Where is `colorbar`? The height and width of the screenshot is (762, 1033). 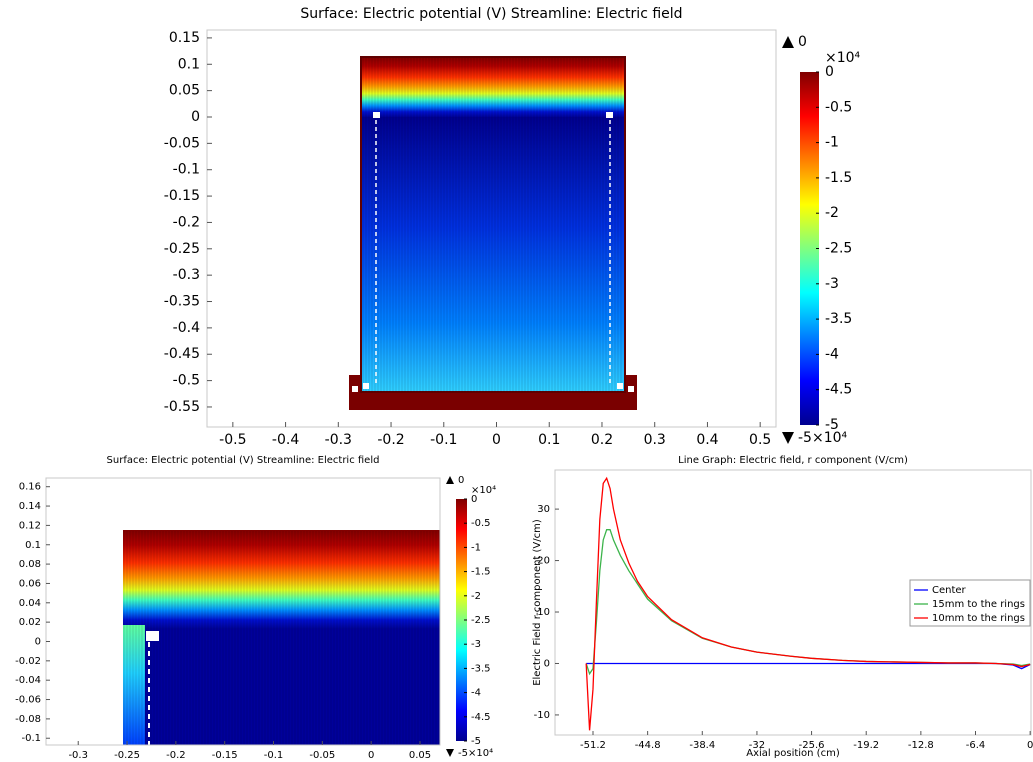 colorbar is located at coordinates (461, 620).